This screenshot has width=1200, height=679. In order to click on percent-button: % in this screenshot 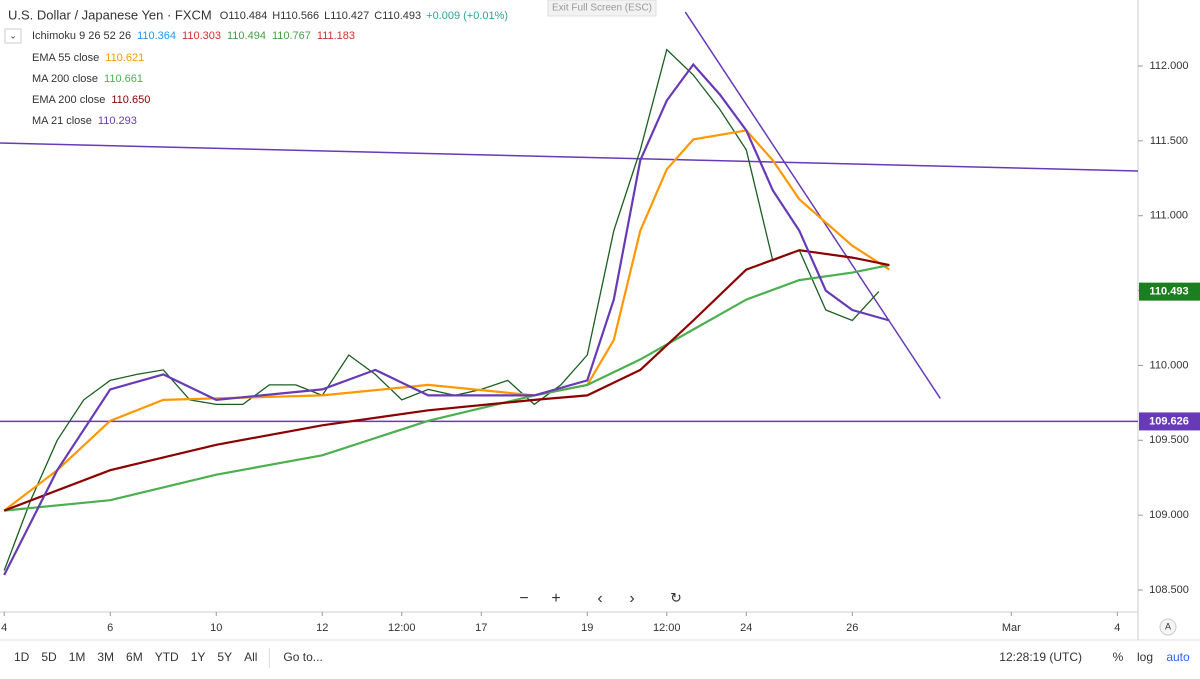, I will do `click(1118, 657)`.